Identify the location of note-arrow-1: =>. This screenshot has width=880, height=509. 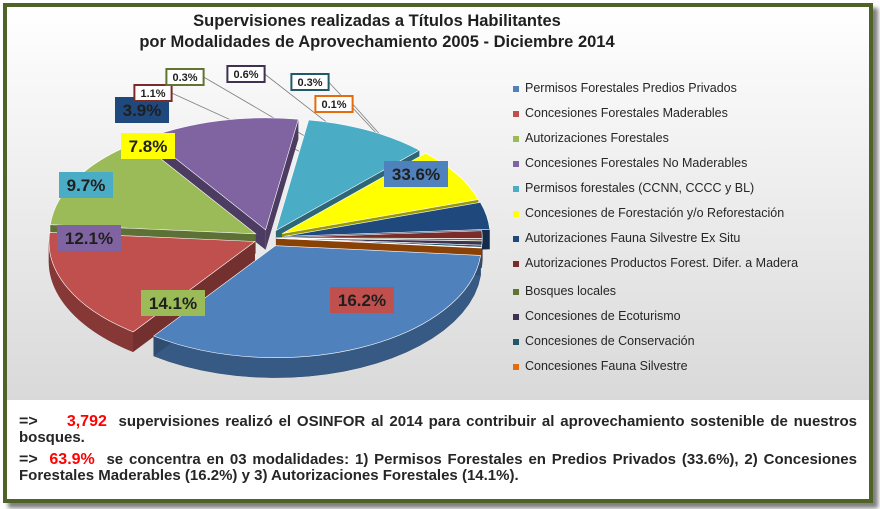
(28, 421).